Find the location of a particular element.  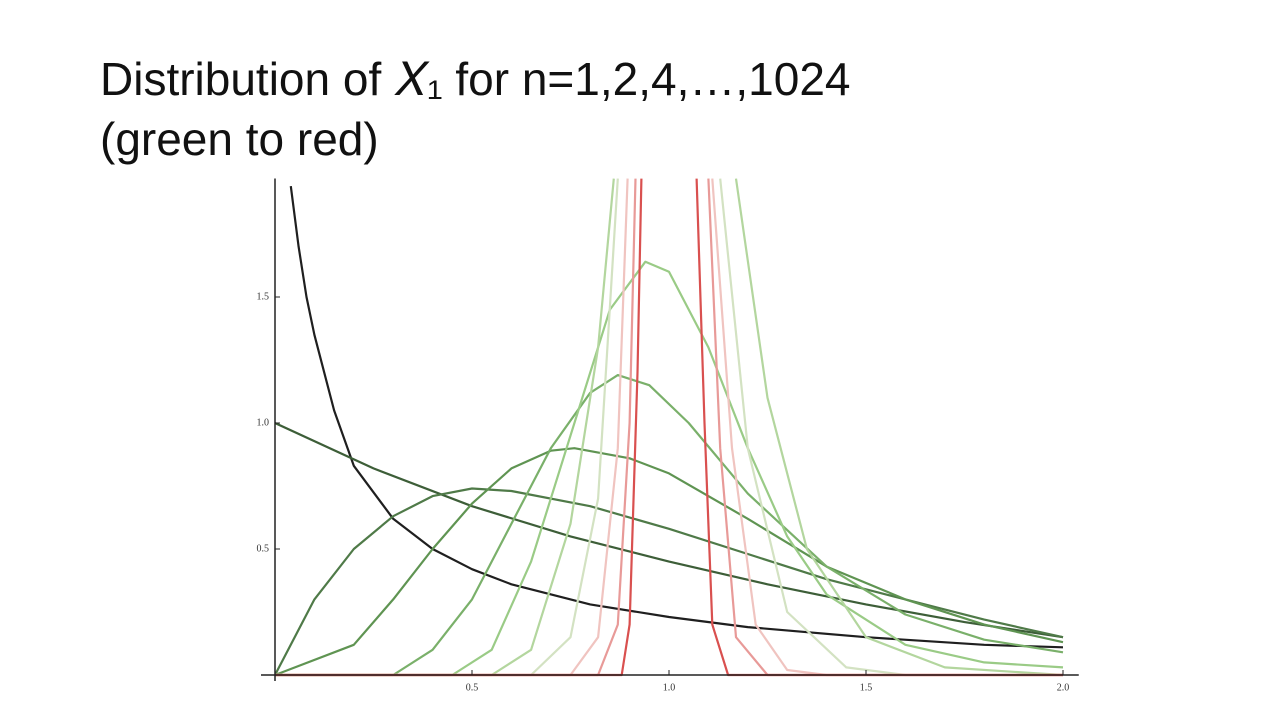

x-tick-label: 1.0 is located at coordinates (669, 687).